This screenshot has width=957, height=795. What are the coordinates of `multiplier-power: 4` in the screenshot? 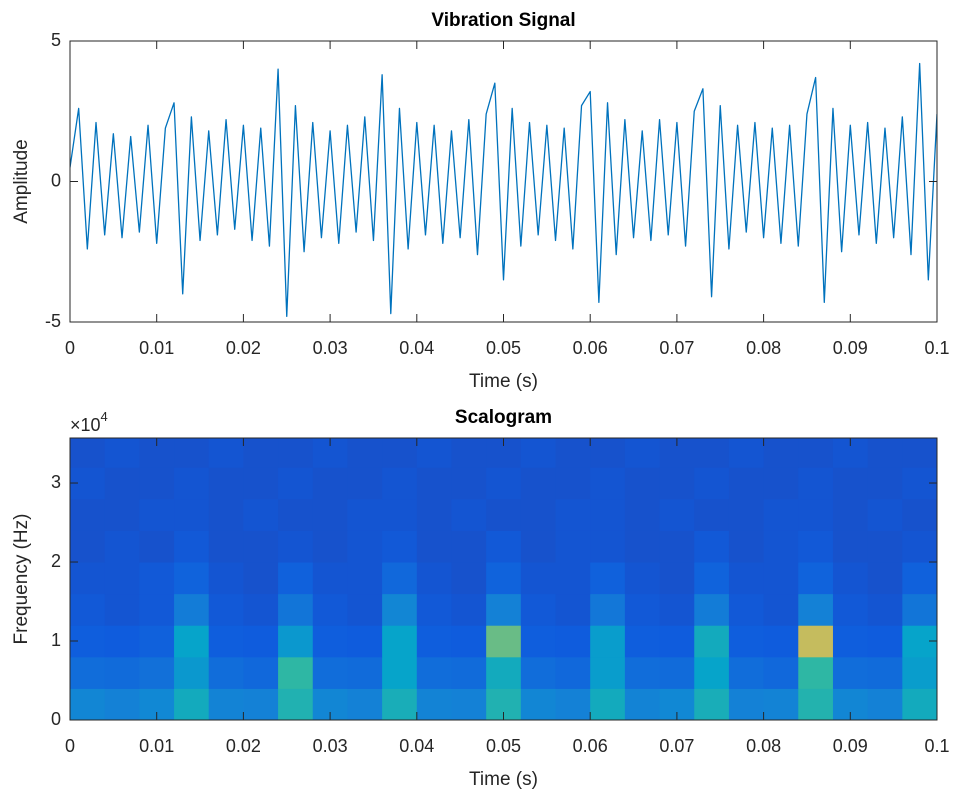 It's located at (104, 416).